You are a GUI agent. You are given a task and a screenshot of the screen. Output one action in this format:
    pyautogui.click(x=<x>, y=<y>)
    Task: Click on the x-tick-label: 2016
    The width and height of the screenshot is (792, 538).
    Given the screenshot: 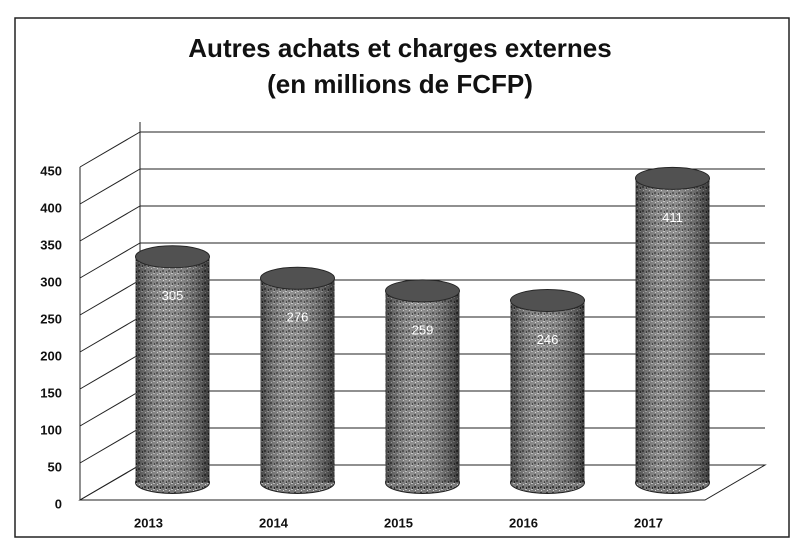 What is the action you would take?
    pyautogui.click(x=523, y=522)
    